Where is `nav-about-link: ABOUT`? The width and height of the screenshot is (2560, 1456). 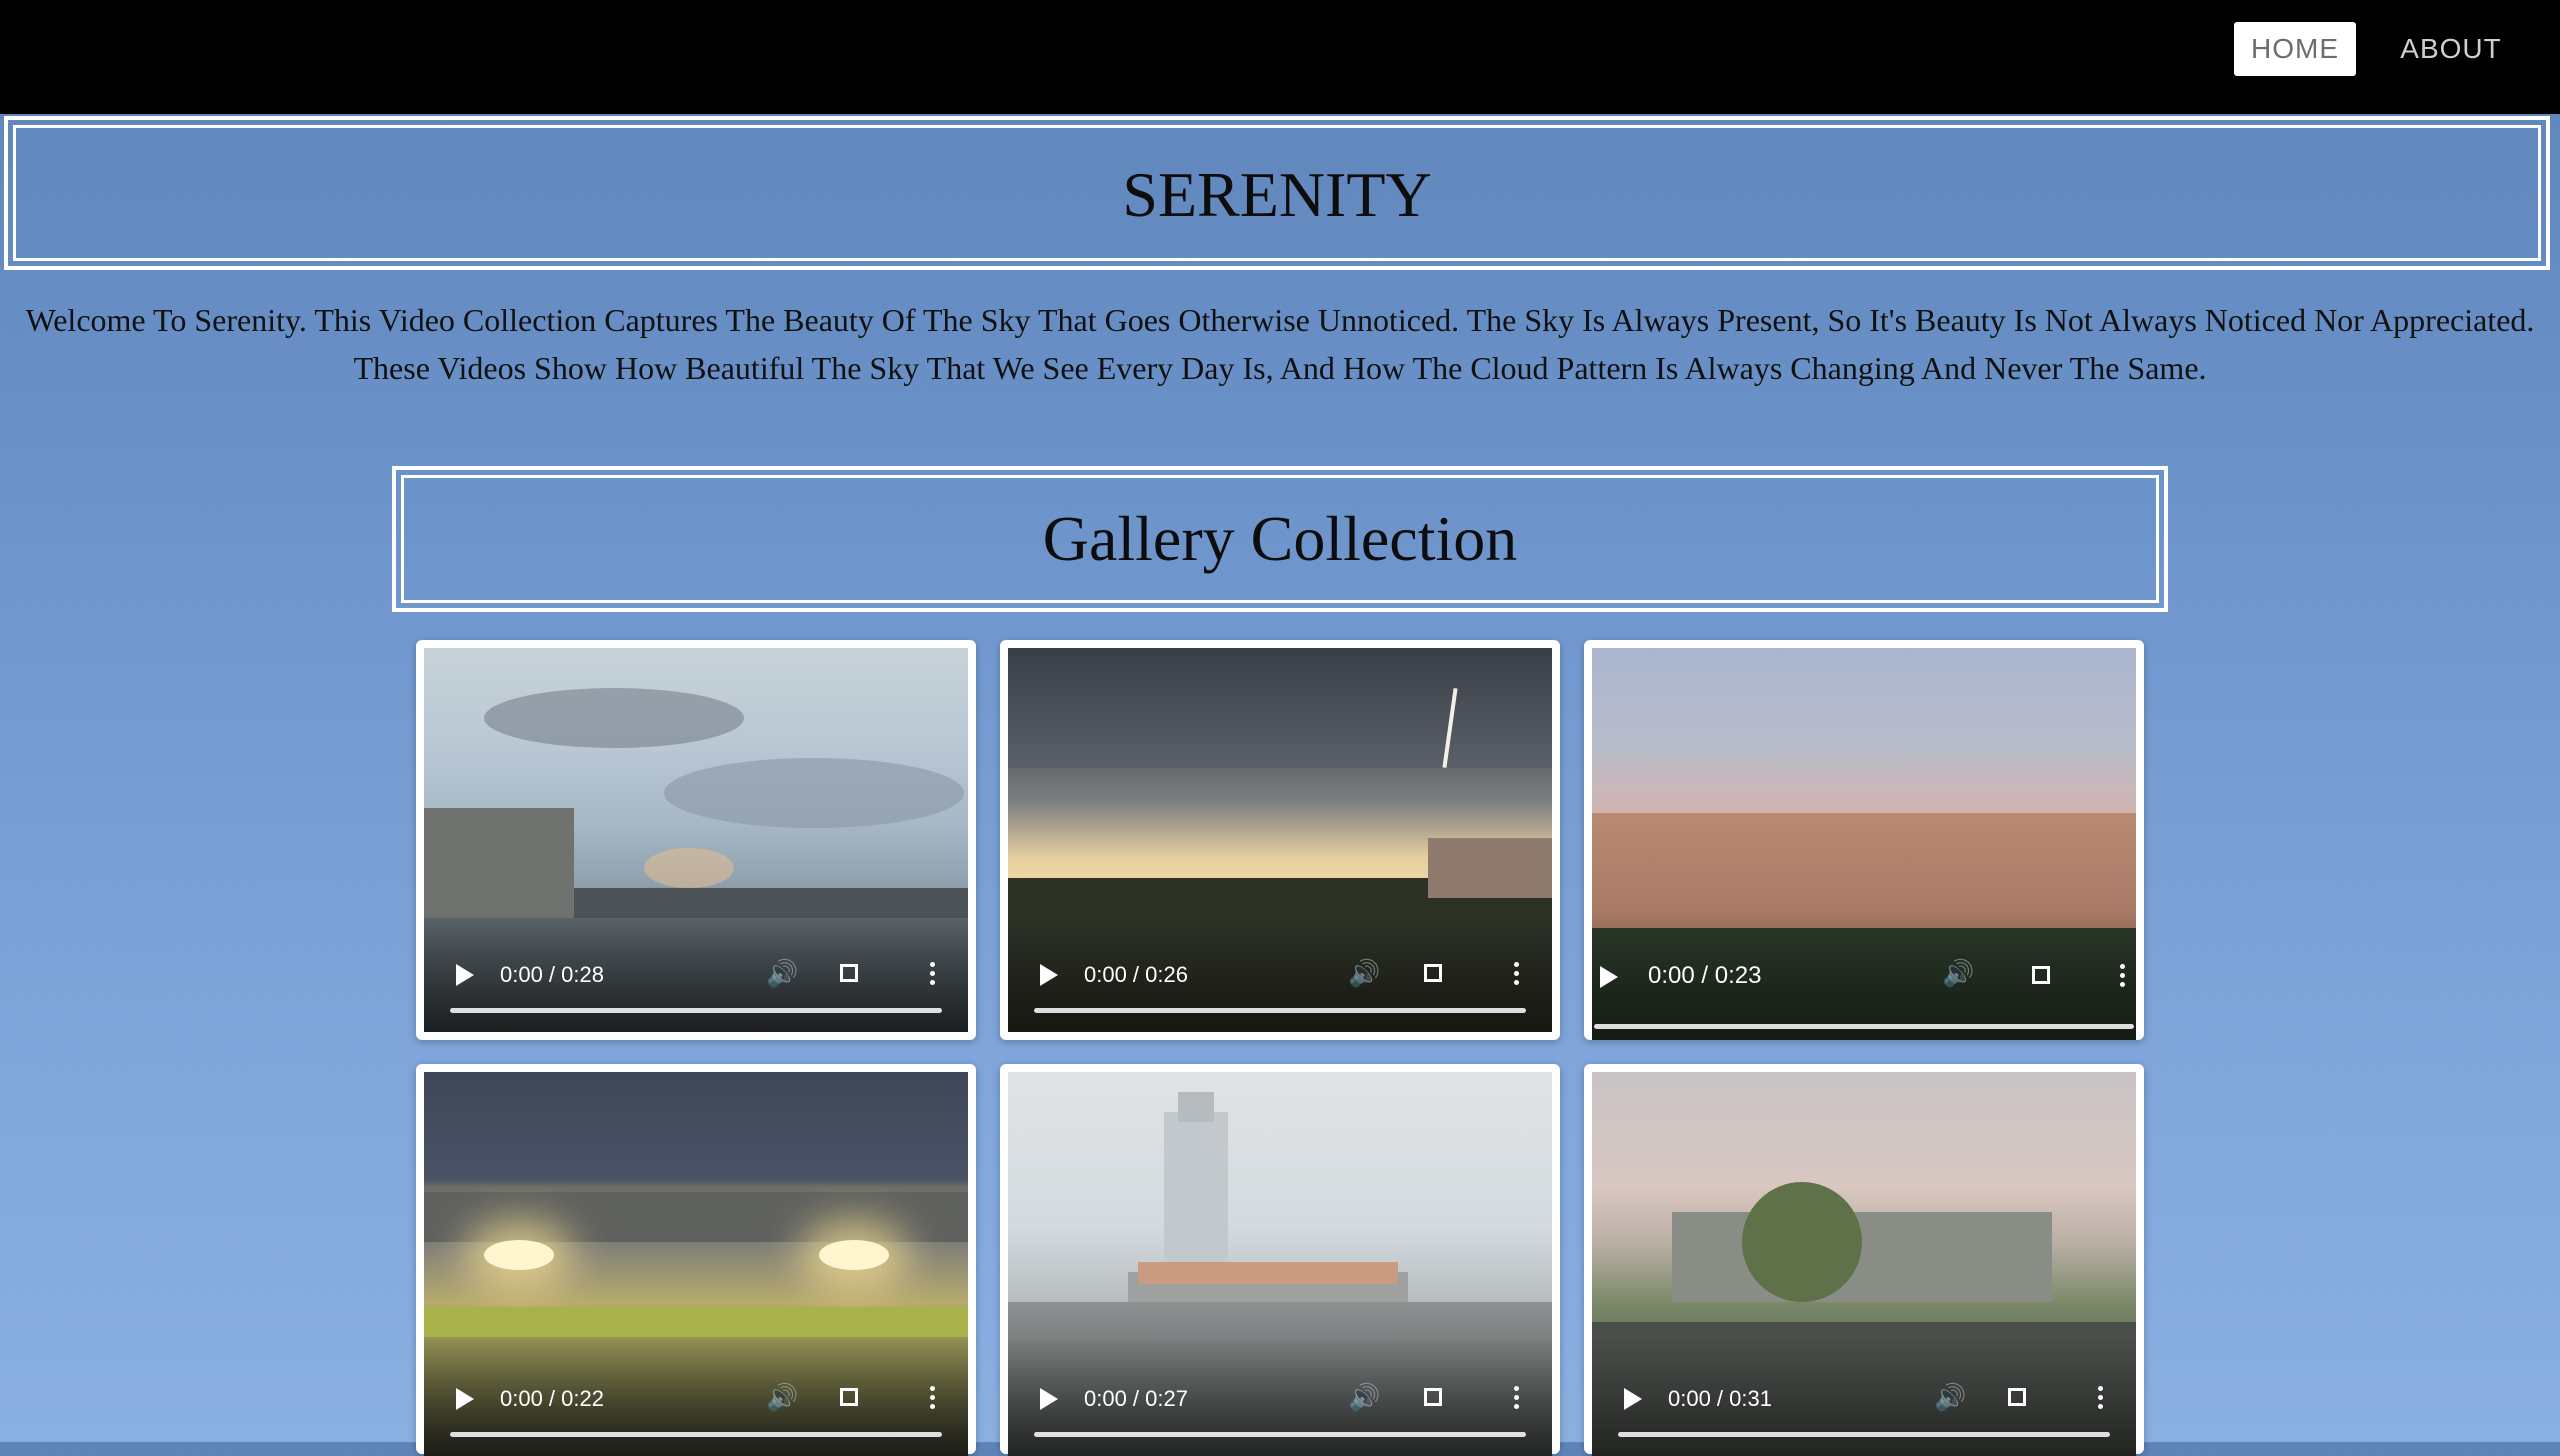 nav-about-link: ABOUT is located at coordinates (2451, 48).